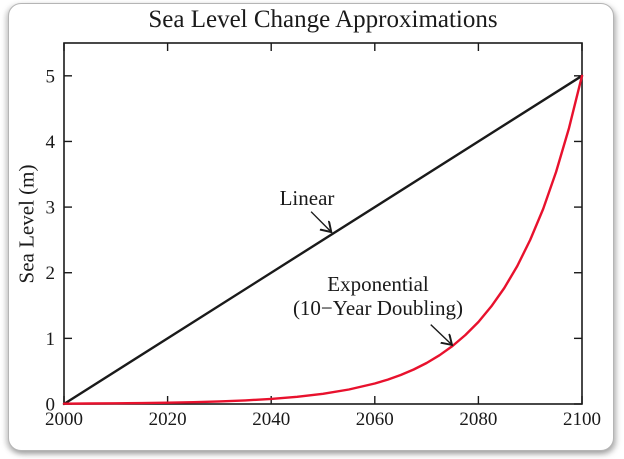 This screenshot has width=624, height=459. I want to click on x-tick-label: 2060, so click(375, 419).